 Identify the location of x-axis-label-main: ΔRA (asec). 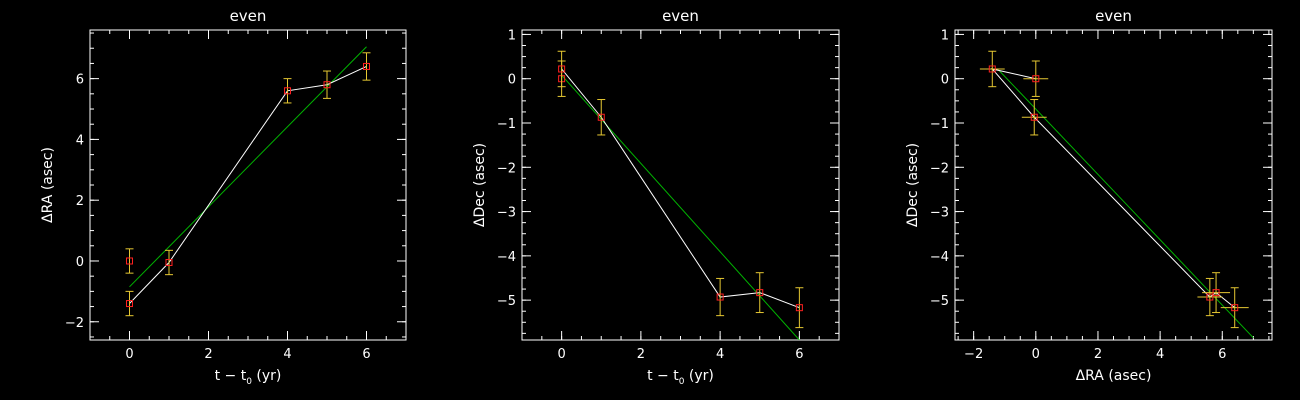
(1114, 376).